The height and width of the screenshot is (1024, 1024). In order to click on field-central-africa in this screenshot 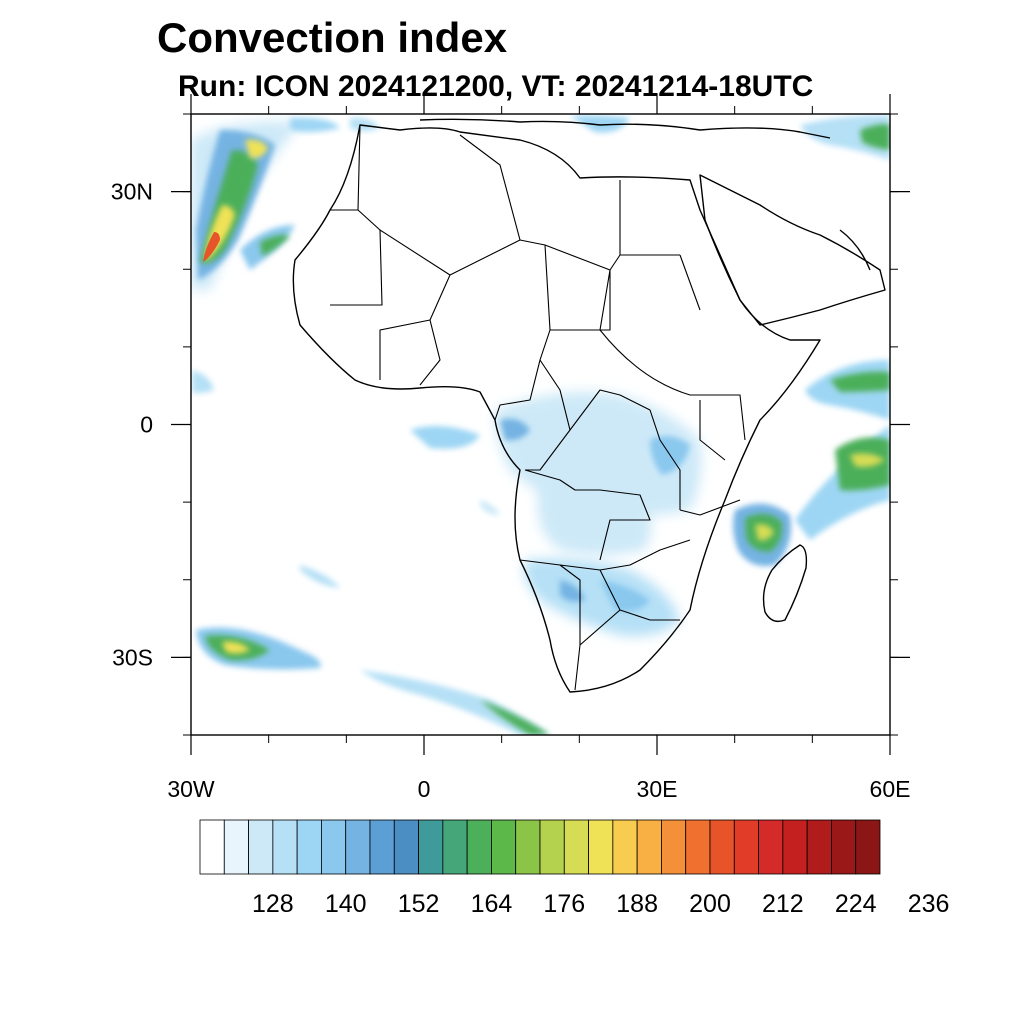, I will do `click(598, 514)`.